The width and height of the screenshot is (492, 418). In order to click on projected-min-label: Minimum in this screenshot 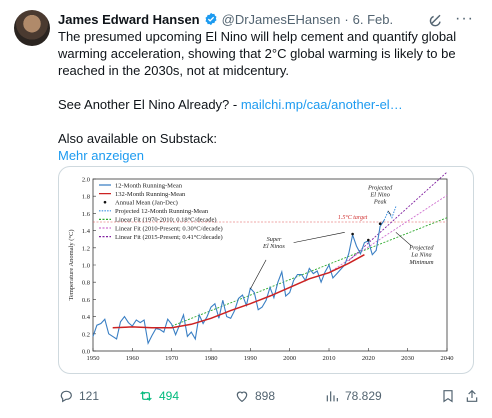, I will do `click(421, 262)`.